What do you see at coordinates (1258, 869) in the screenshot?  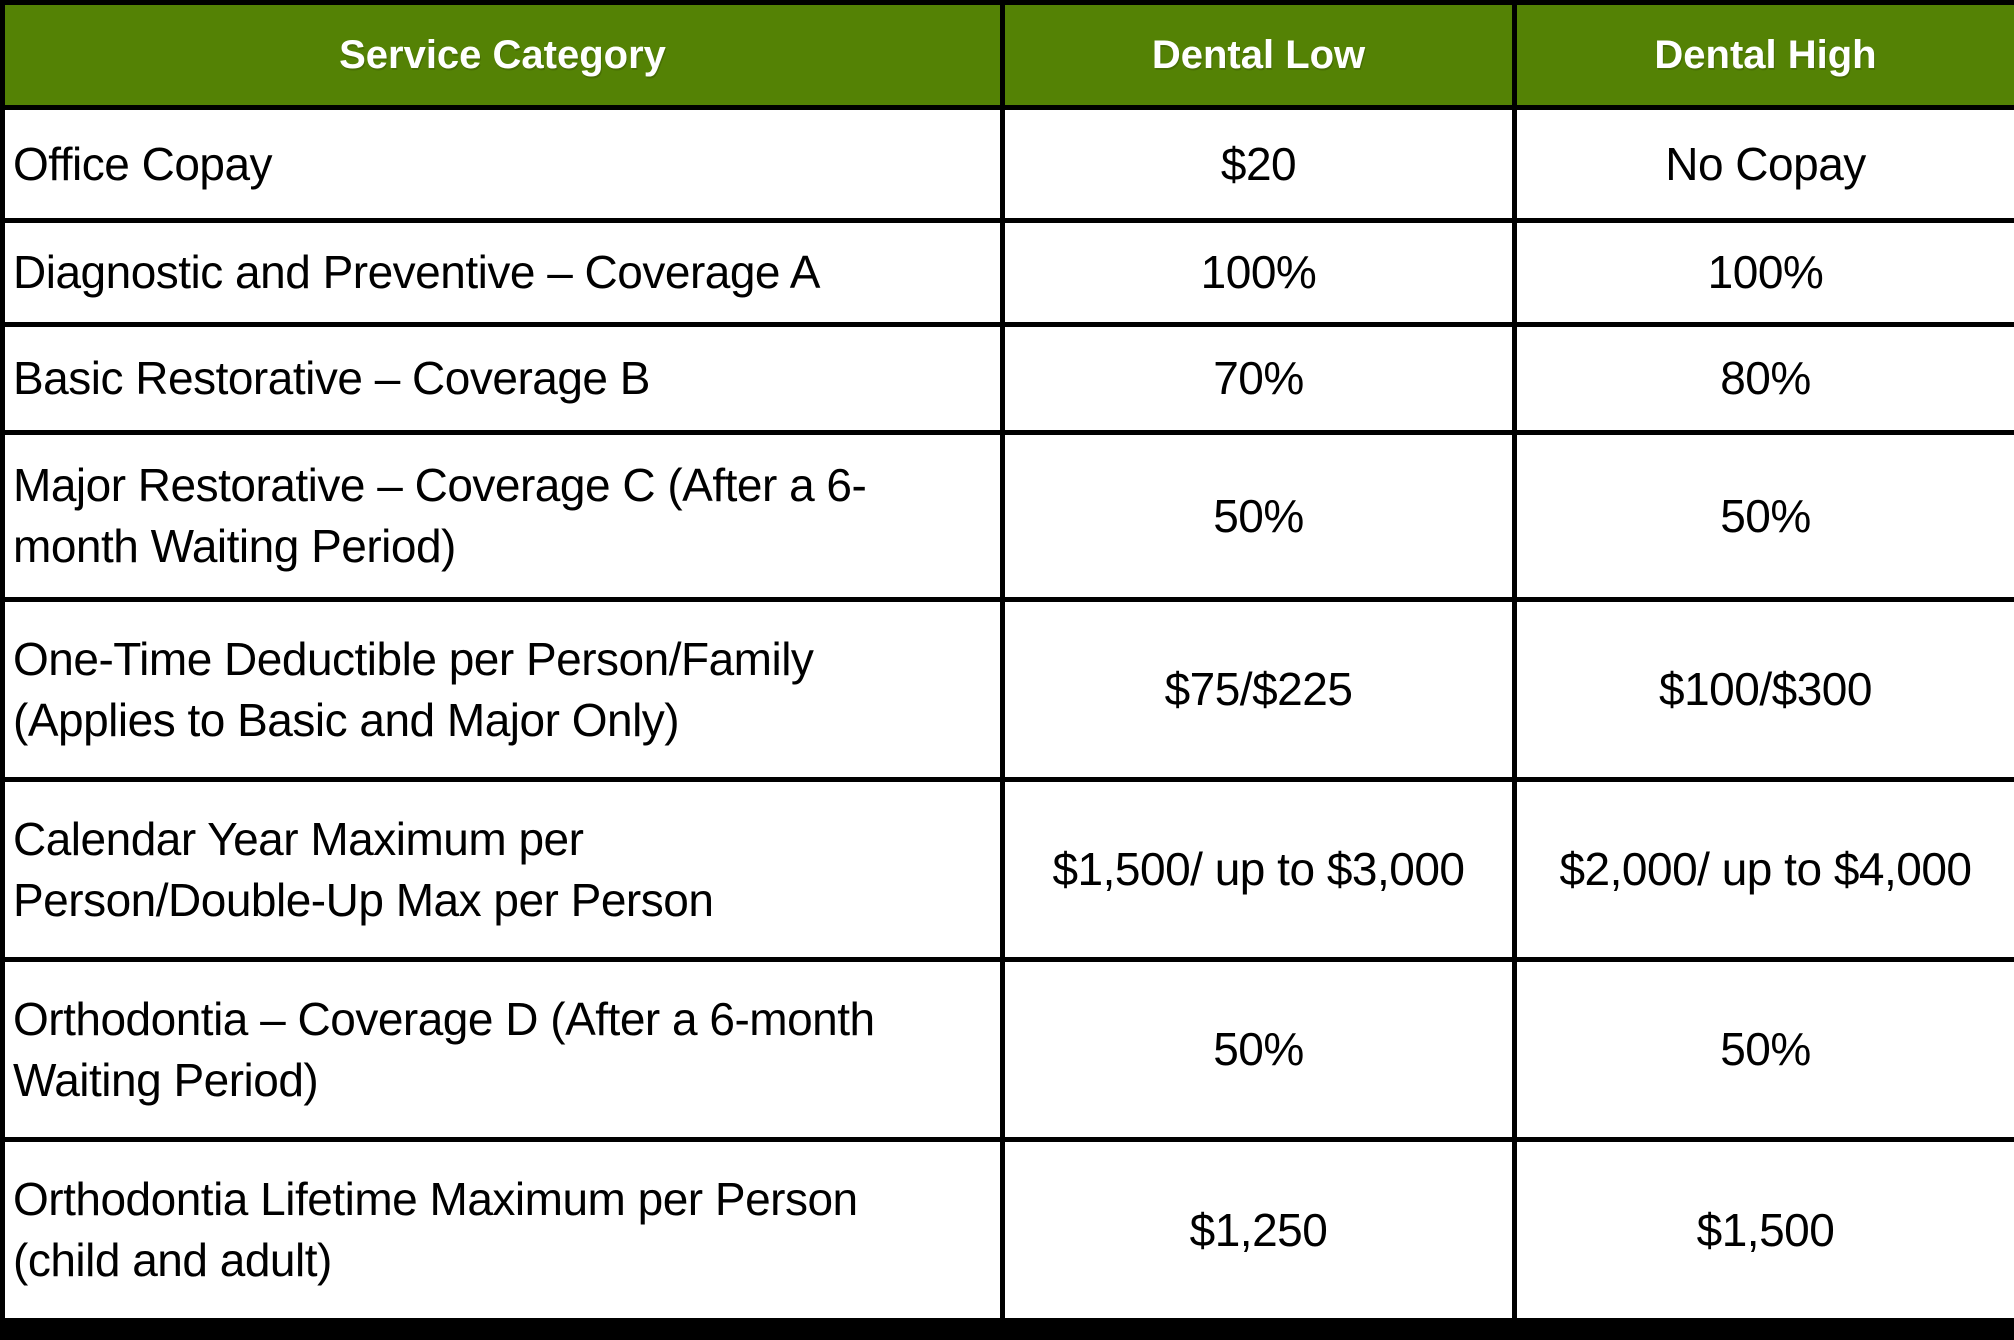 I see `cell-dental-low-value: $1,500/ up to $3,000` at bounding box center [1258, 869].